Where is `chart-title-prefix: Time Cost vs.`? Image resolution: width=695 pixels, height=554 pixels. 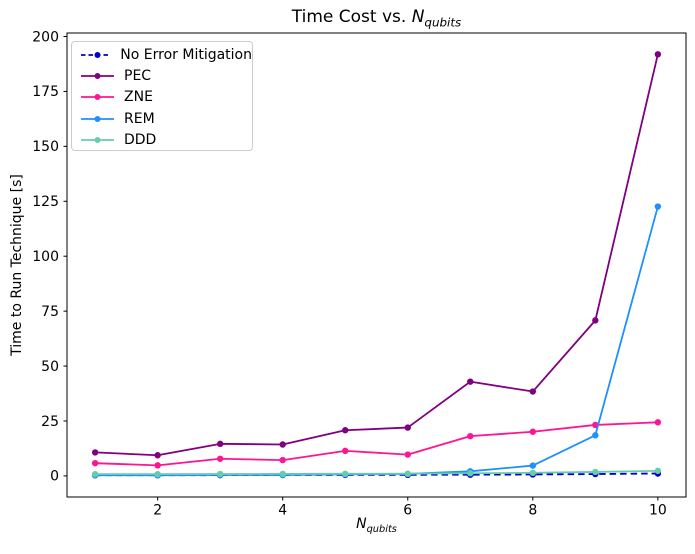
chart-title-prefix: Time Cost vs. is located at coordinates (351, 17).